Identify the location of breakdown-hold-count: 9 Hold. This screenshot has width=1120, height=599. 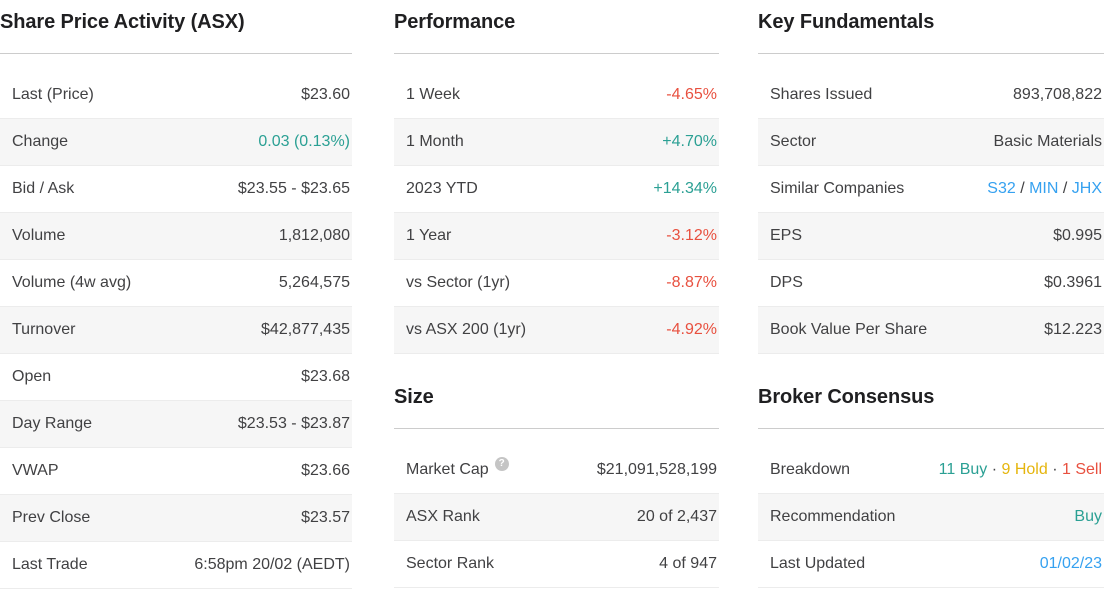
(1024, 469).